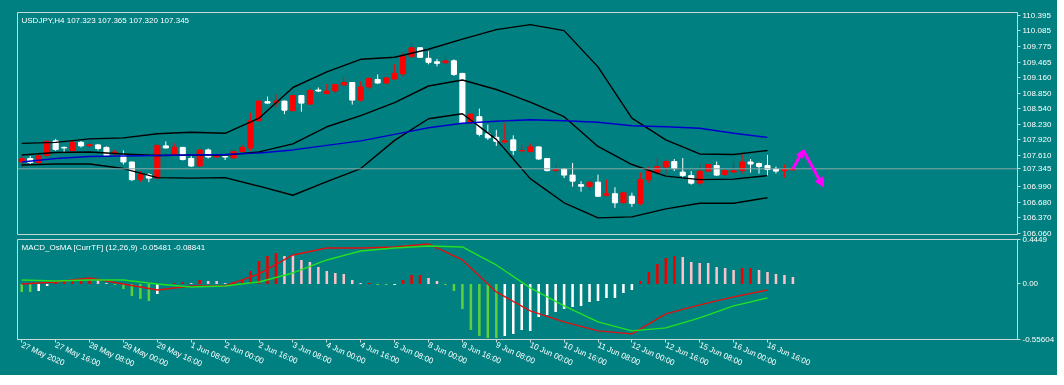 This screenshot has width=1064, height=385. I want to click on y-tick-label: -0.55604, so click(1038, 339).